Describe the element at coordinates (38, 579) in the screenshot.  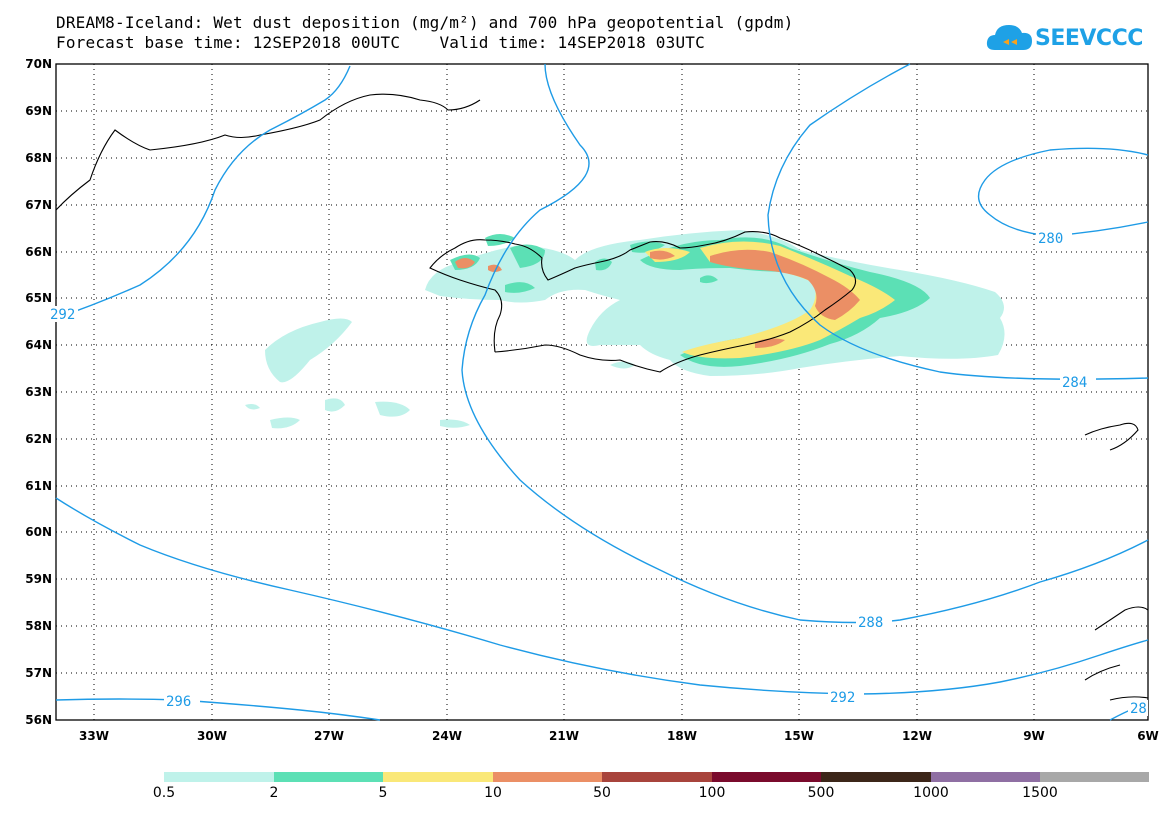
I see `lat-label: 59N` at that location.